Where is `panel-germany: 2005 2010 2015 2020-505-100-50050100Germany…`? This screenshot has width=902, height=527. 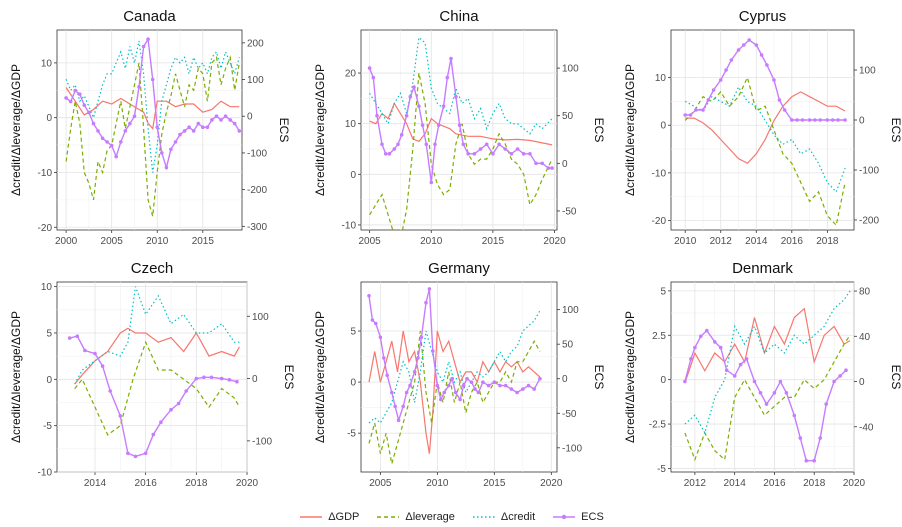 panel-germany: 2005 2010 2015 2020-505-100-50050100Germany… is located at coordinates (459, 374).